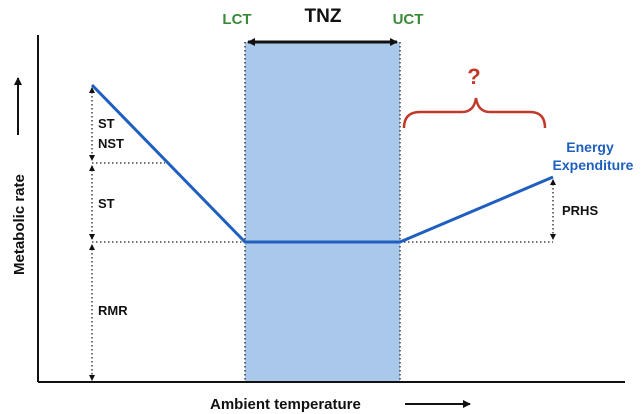 The width and height of the screenshot is (643, 414). Describe the element at coordinates (590, 147) in the screenshot. I see `curve-label: Energy` at that location.